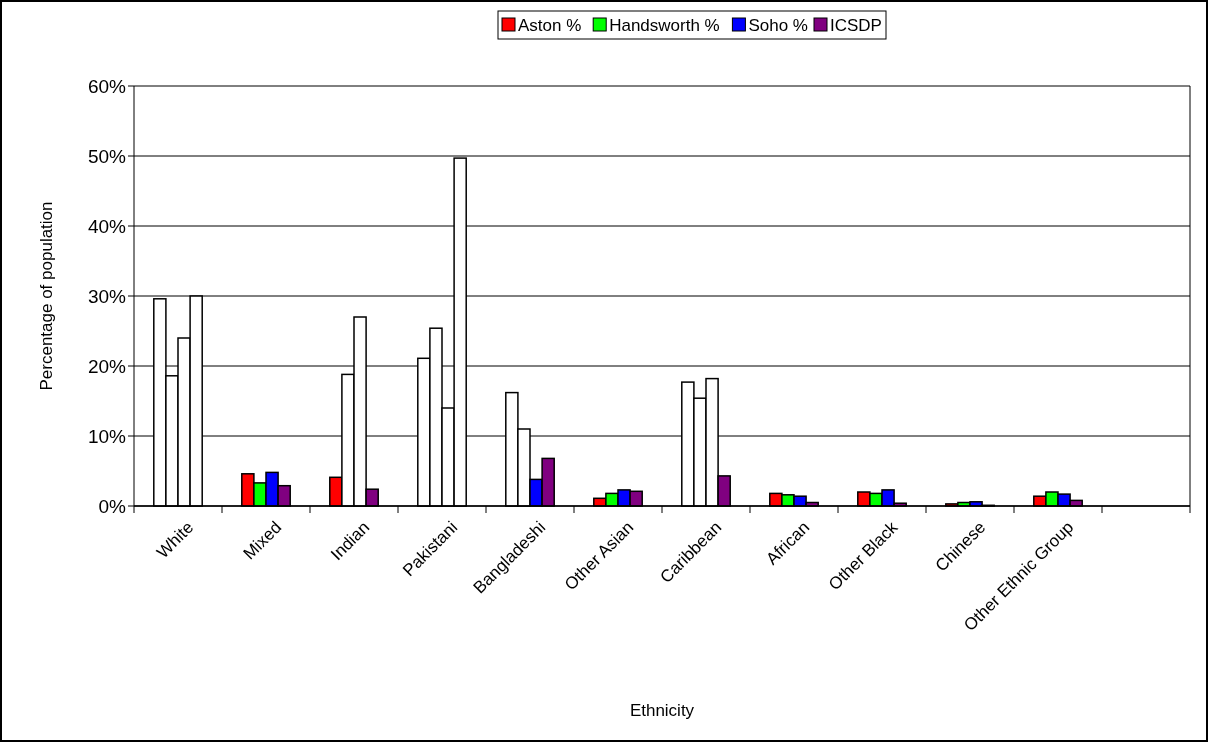 The width and height of the screenshot is (1208, 742). Describe the element at coordinates (46, 296) in the screenshot. I see `y-axis-title: Percentage of population` at that location.